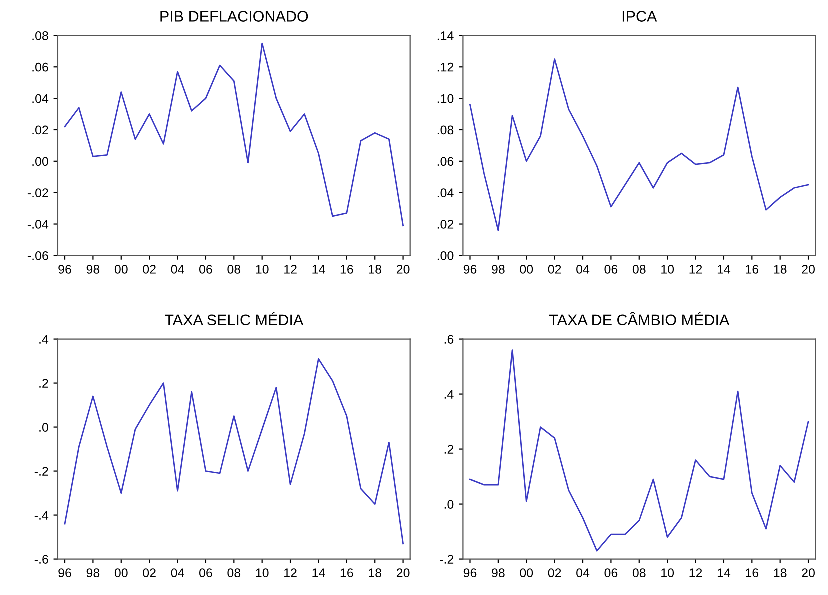  What do you see at coordinates (639, 319) in the screenshot?
I see `chart-title: TAXA DE CÂMBIO MÉDIA` at bounding box center [639, 319].